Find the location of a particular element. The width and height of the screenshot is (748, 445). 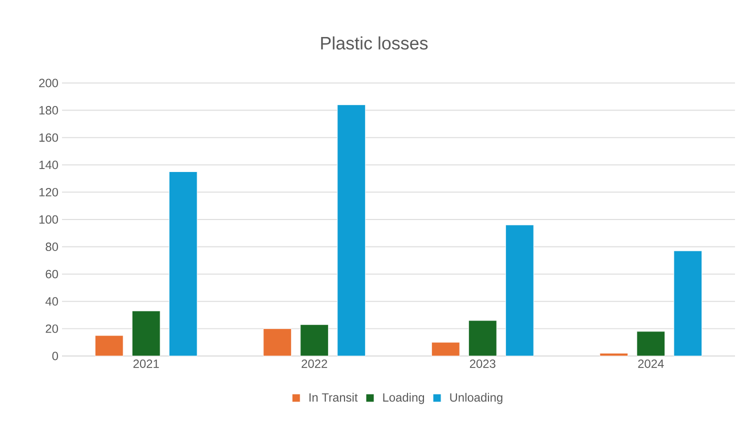

y-tick-label: 60 is located at coordinates (52, 274).